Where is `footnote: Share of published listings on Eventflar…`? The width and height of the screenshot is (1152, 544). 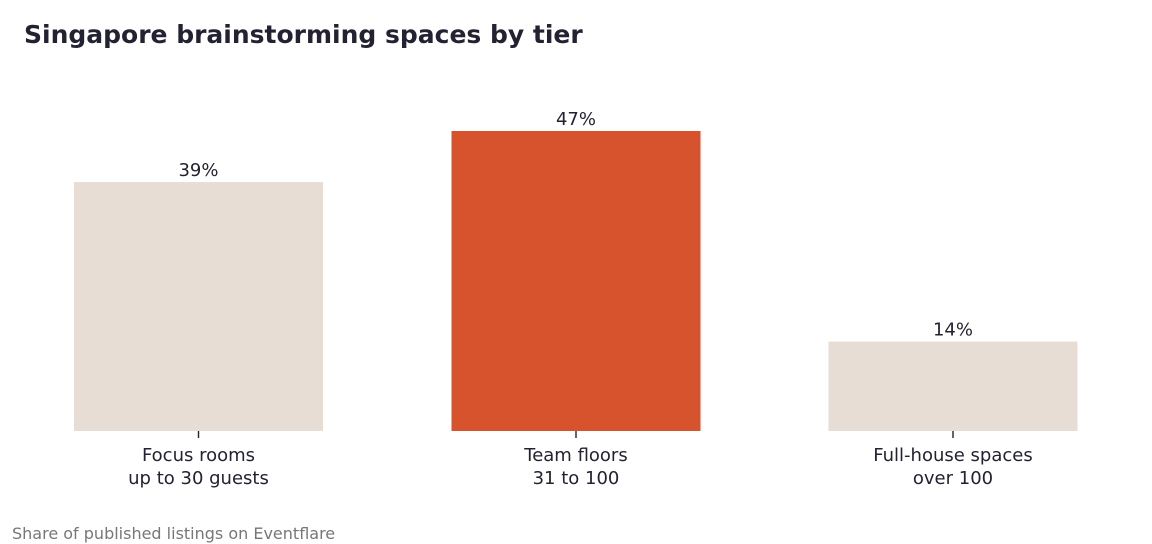
footnote: Share of published listings on Eventflar… is located at coordinates (174, 533).